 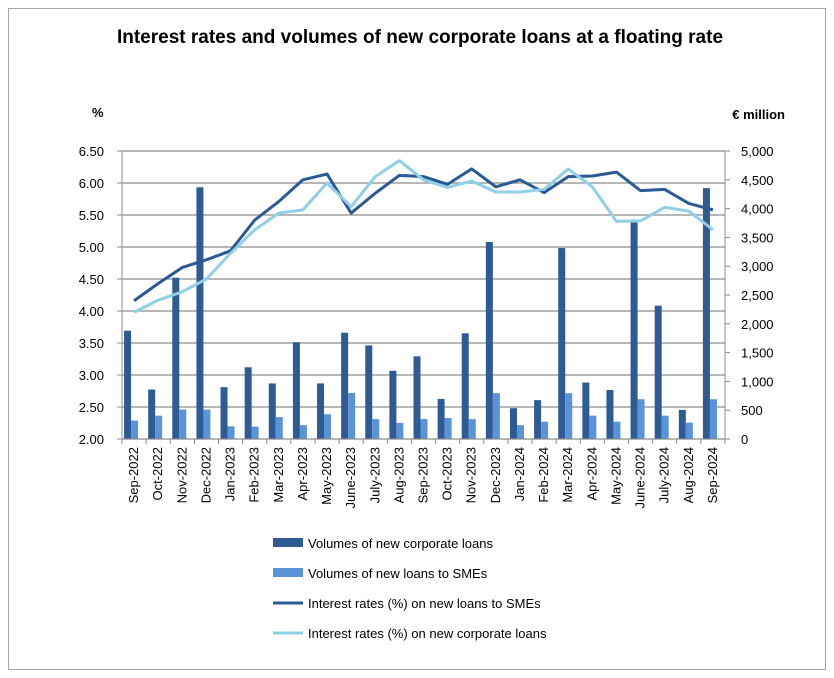 I want to click on x-tick-label: Feb-2024, so click(x=543, y=475).